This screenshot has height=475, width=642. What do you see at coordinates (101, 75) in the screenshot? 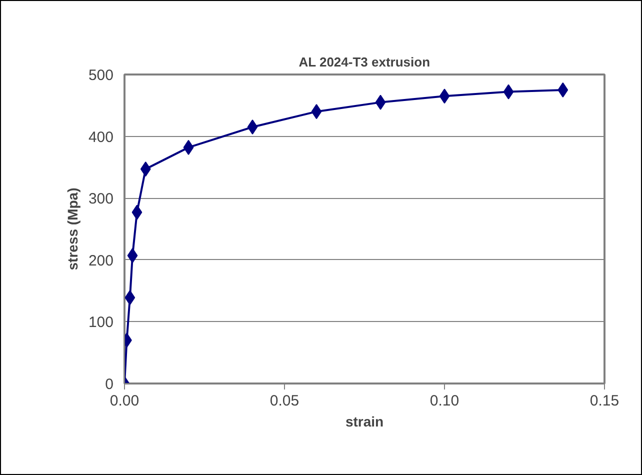
I see `y-tick-label: 500` at bounding box center [101, 75].